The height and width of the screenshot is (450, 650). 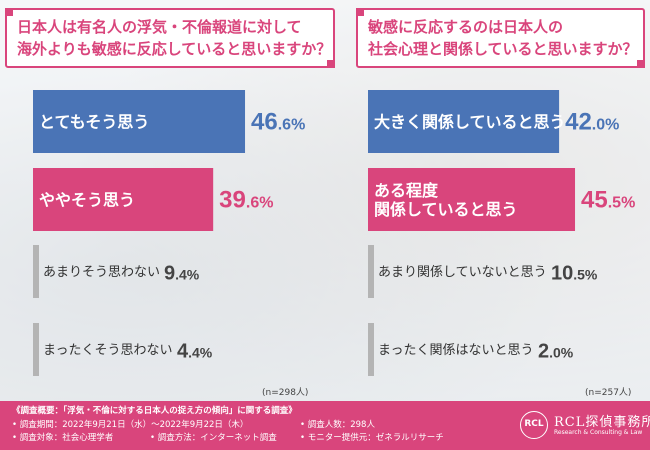 I want to click on question-right-line-1: 敏感に反応するのは日本人の, so click(x=466, y=27).